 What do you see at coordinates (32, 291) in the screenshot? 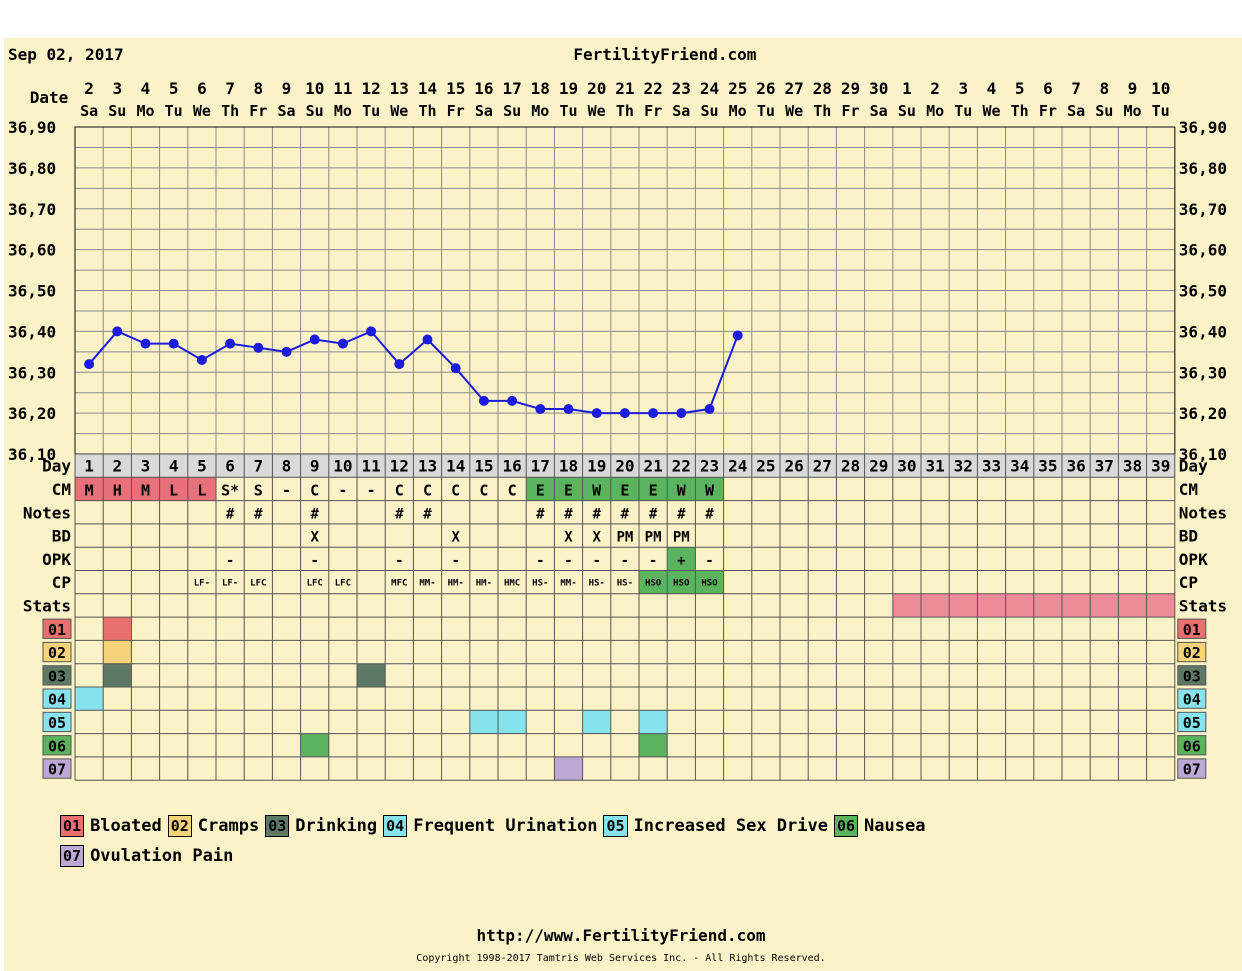
I see `y-tick-left: 36,50` at bounding box center [32, 291].